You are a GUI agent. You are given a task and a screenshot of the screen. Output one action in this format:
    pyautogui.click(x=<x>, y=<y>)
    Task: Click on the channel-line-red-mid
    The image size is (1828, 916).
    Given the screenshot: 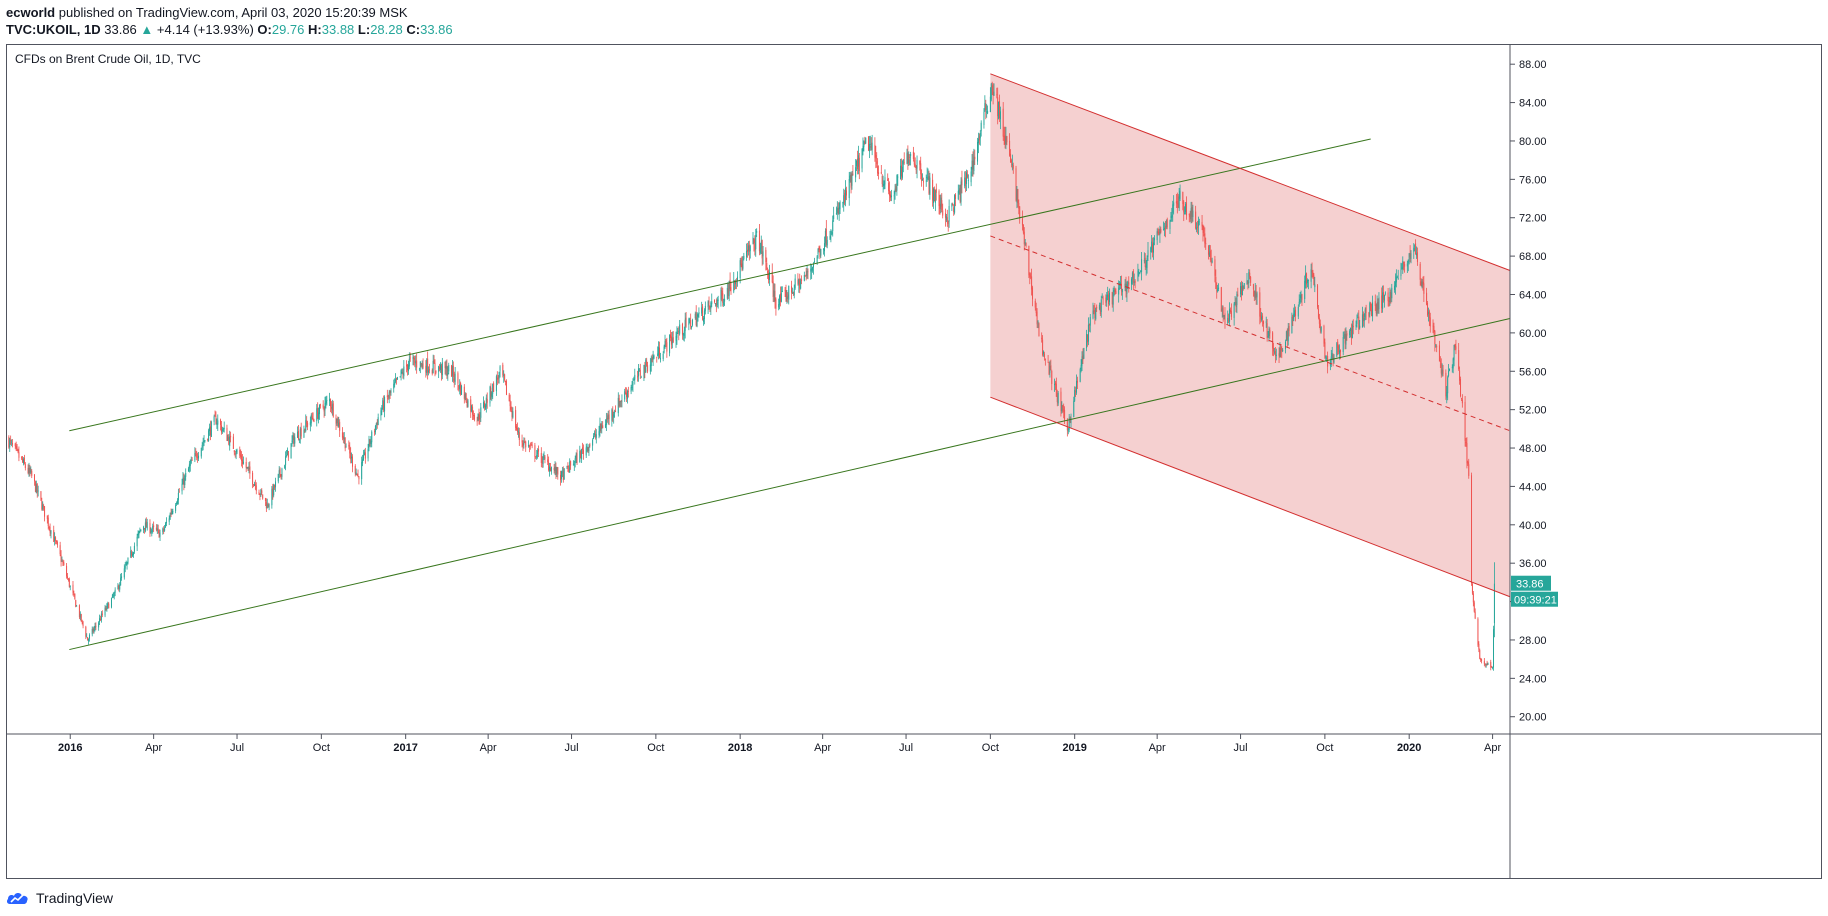 What is the action you would take?
    pyautogui.click(x=1250, y=333)
    